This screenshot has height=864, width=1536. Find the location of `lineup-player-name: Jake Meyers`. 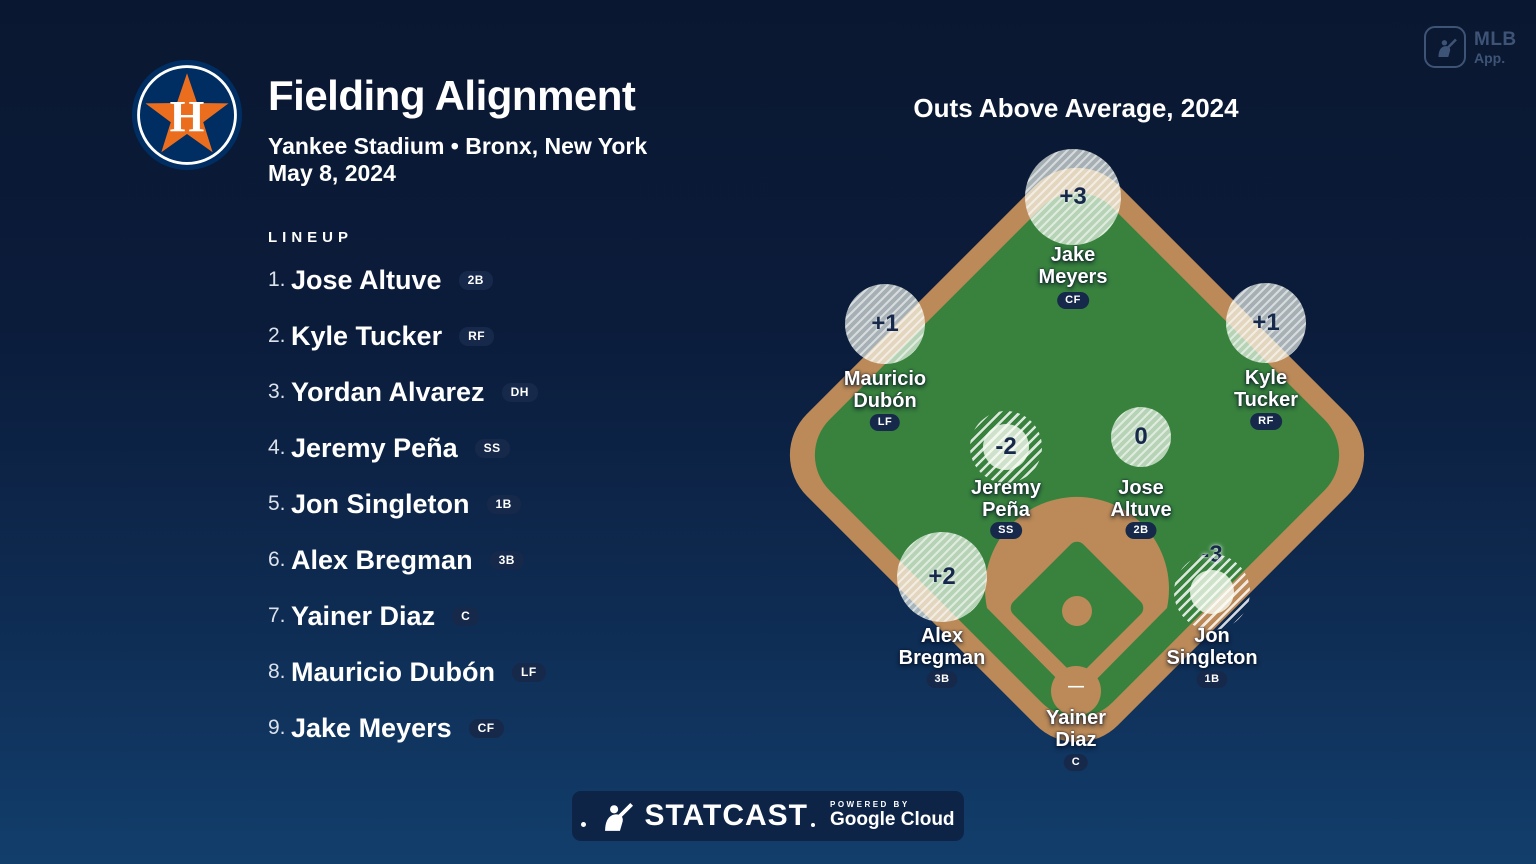

lineup-player-name: Jake Meyers is located at coordinates (371, 727).